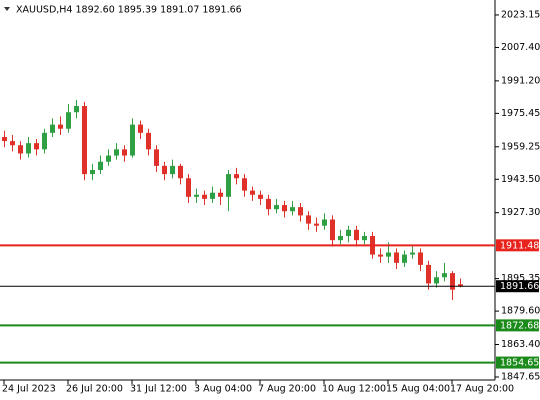 This screenshot has width=540, height=400. I want to click on symbol-icon, so click(7, 9).